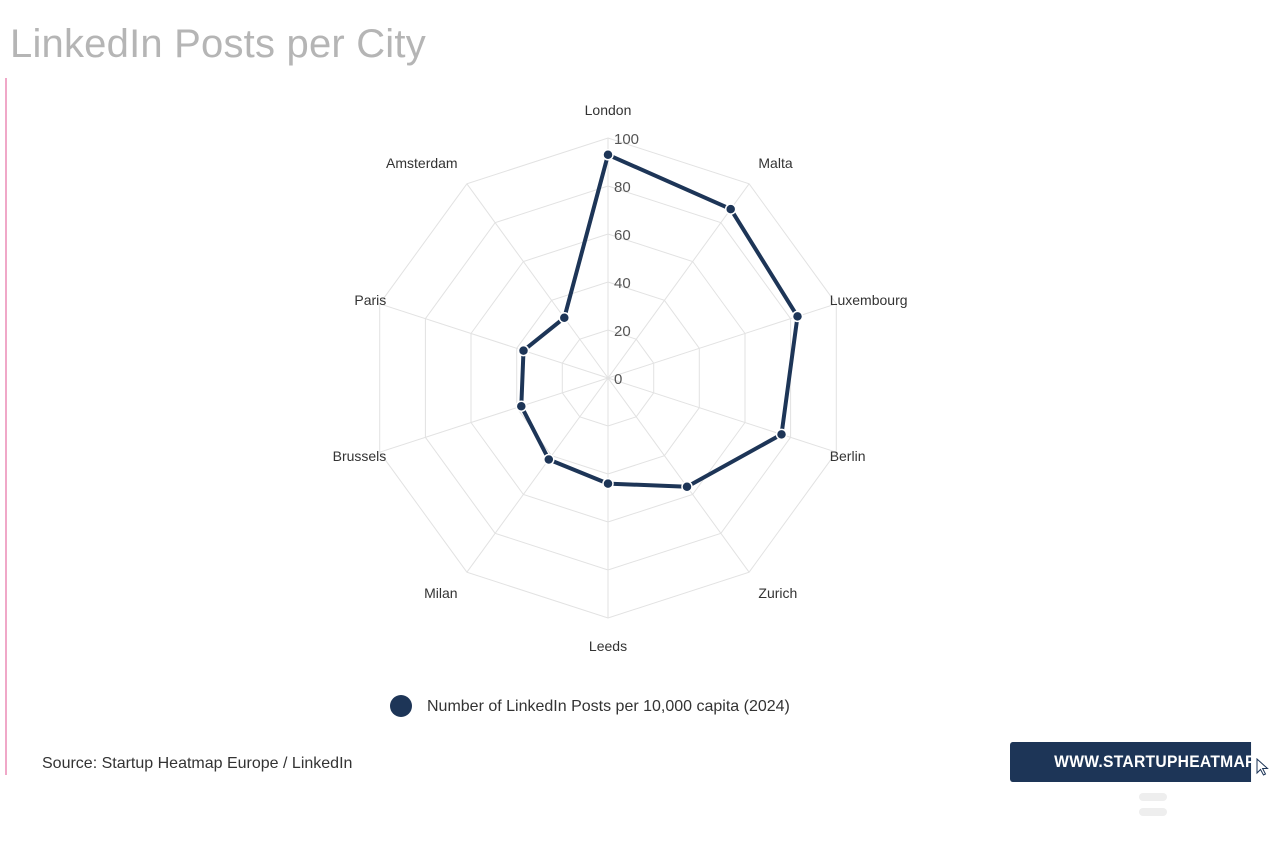  What do you see at coordinates (775, 163) in the screenshot?
I see `category-label: Malta` at bounding box center [775, 163].